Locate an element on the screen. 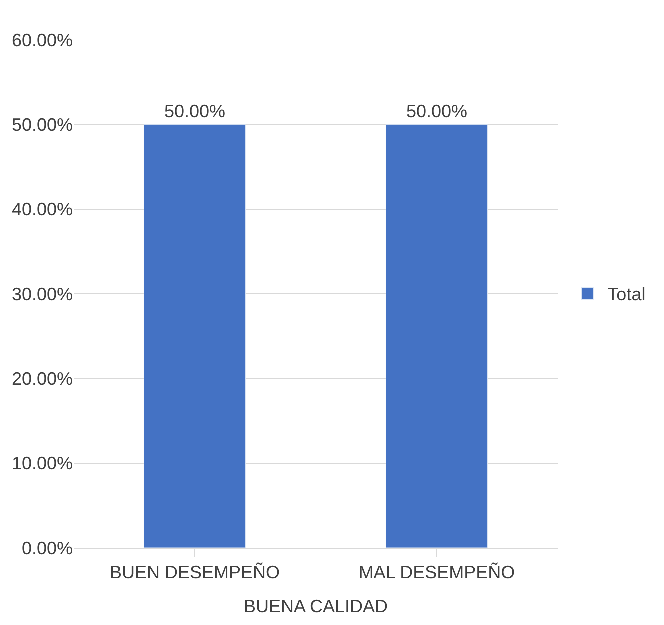 The height and width of the screenshot is (625, 664). x-axis-title: BUENA CALIDAD is located at coordinates (316, 606).